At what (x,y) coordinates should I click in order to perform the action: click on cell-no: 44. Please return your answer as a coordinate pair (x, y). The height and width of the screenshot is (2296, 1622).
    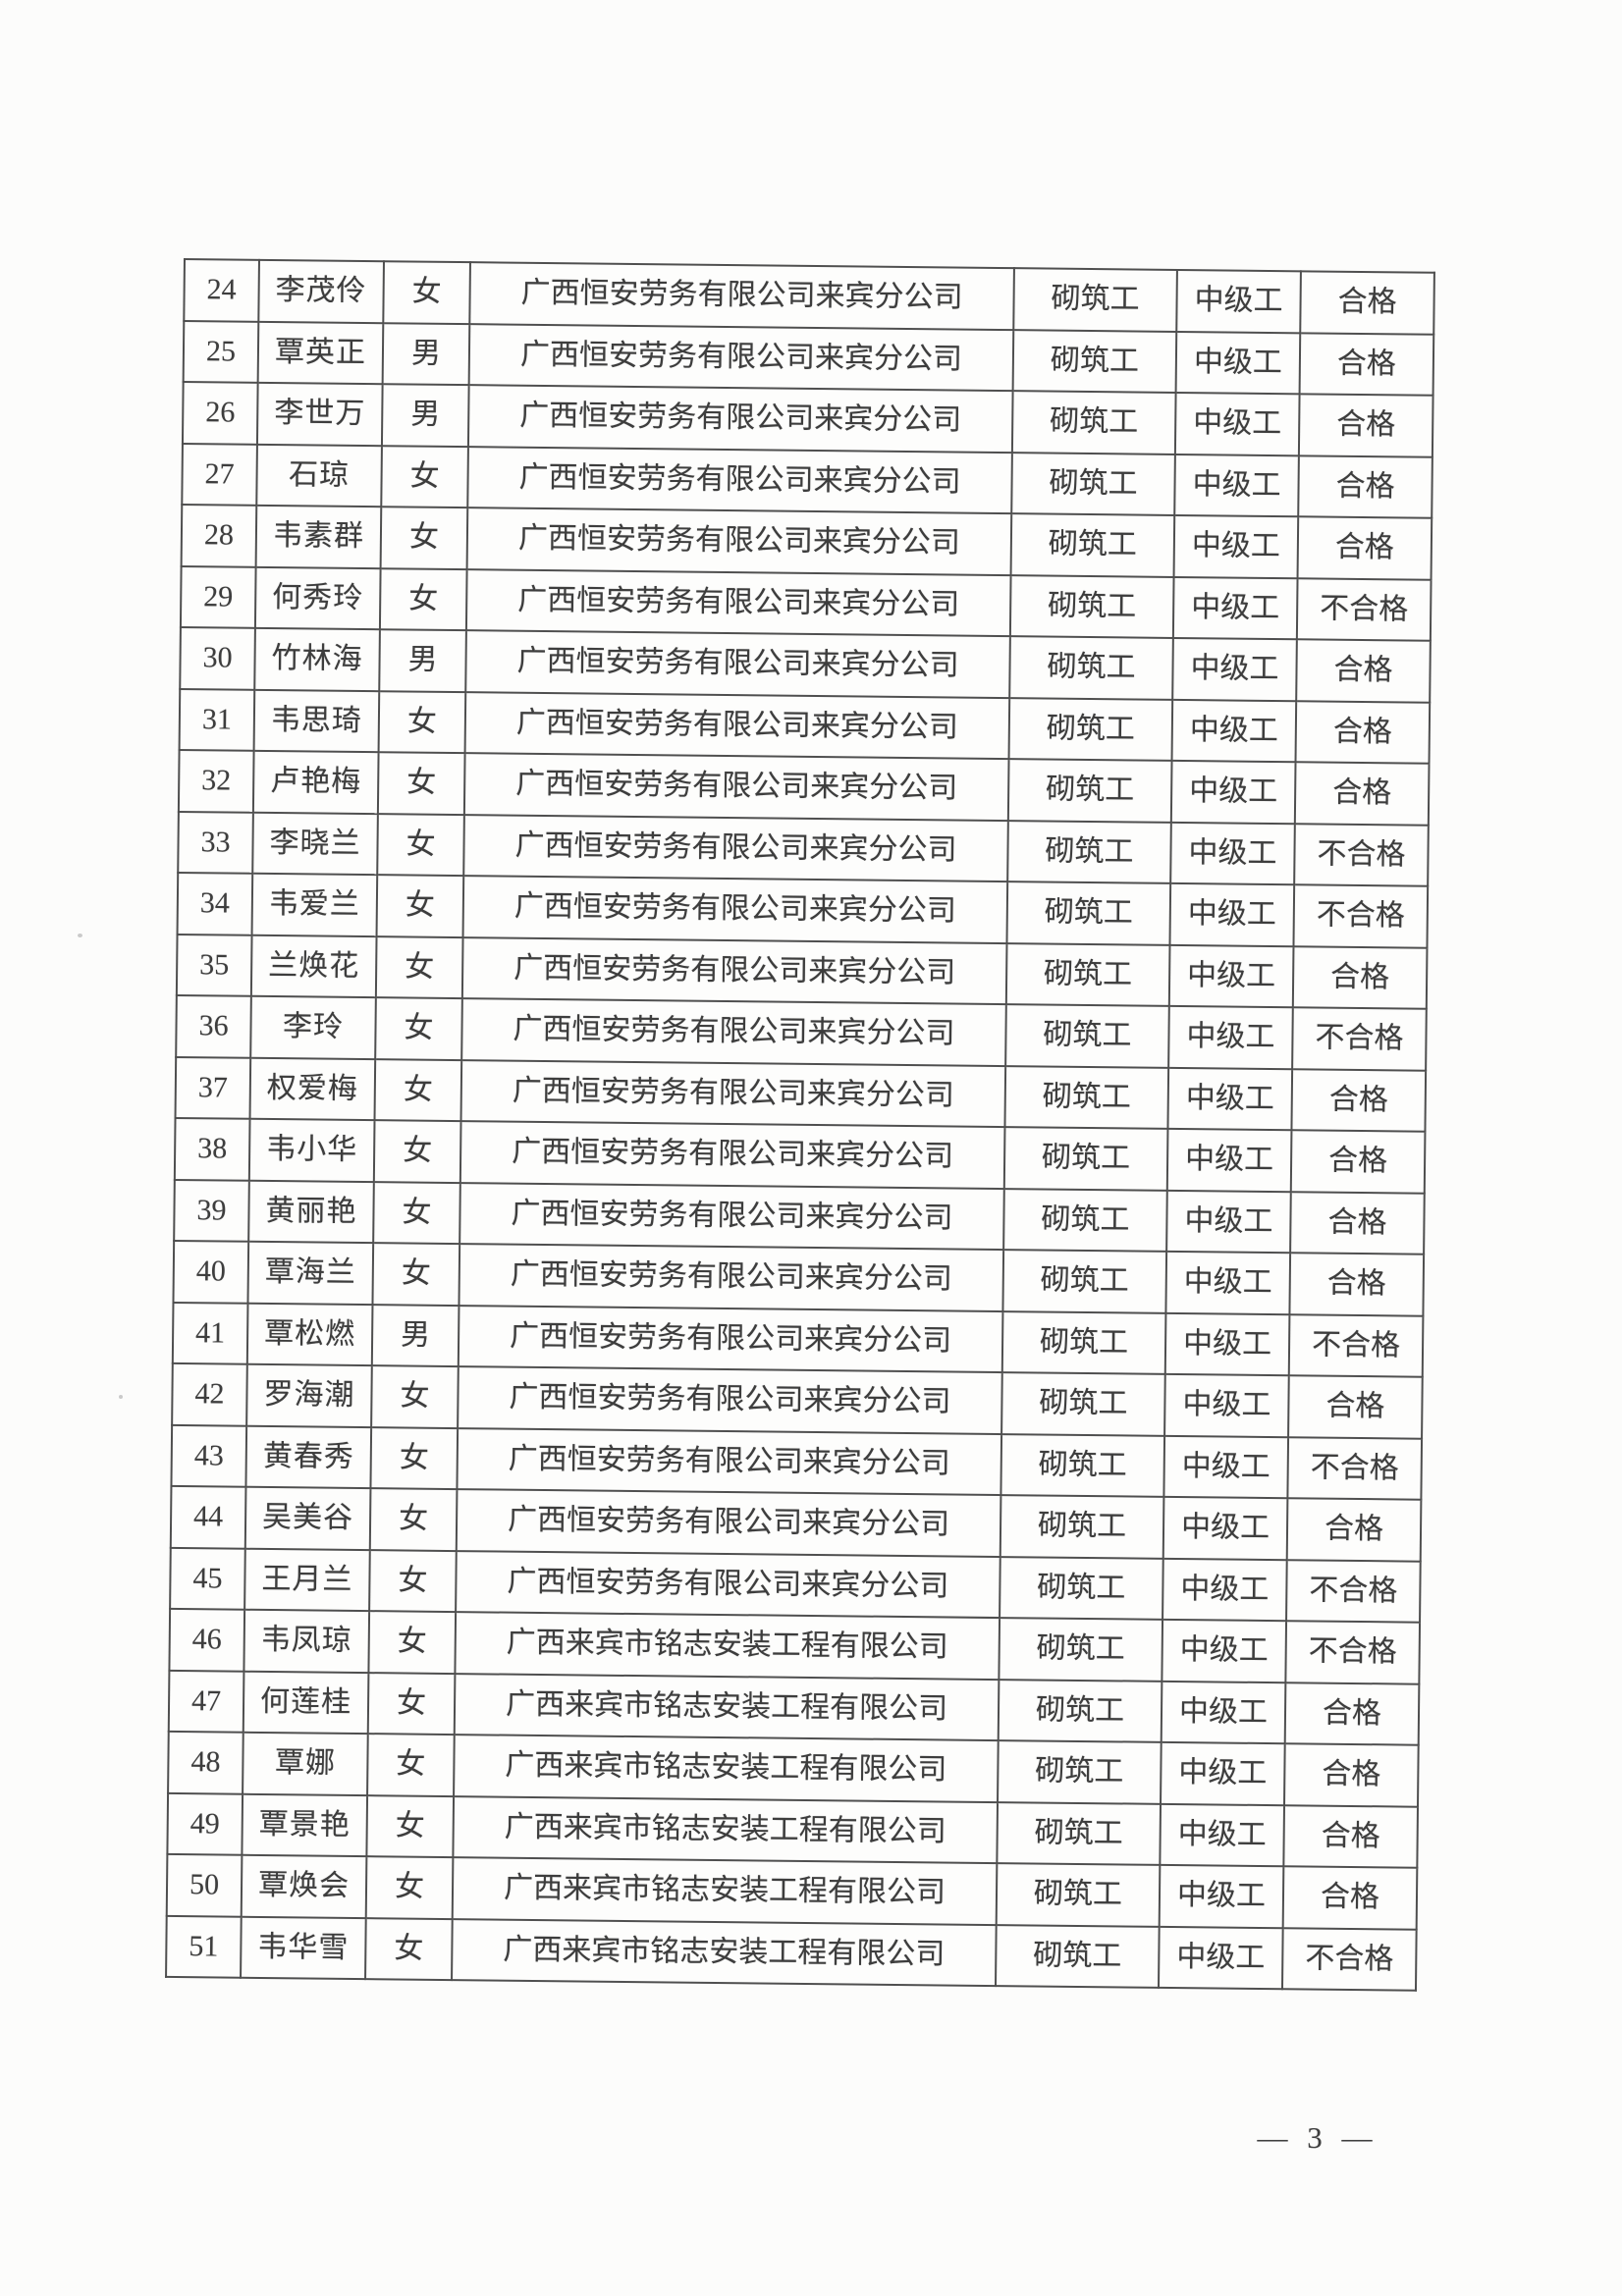
    Looking at the image, I should click on (208, 1517).